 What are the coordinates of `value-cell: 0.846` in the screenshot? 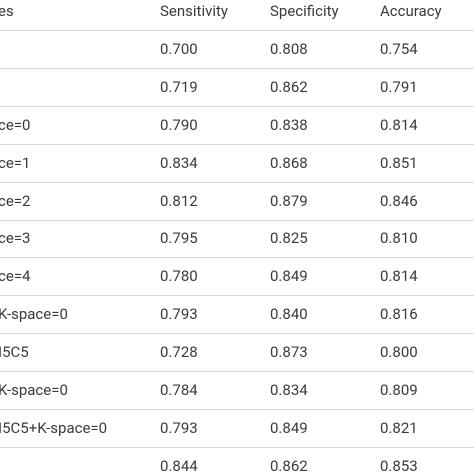 It's located at (399, 200).